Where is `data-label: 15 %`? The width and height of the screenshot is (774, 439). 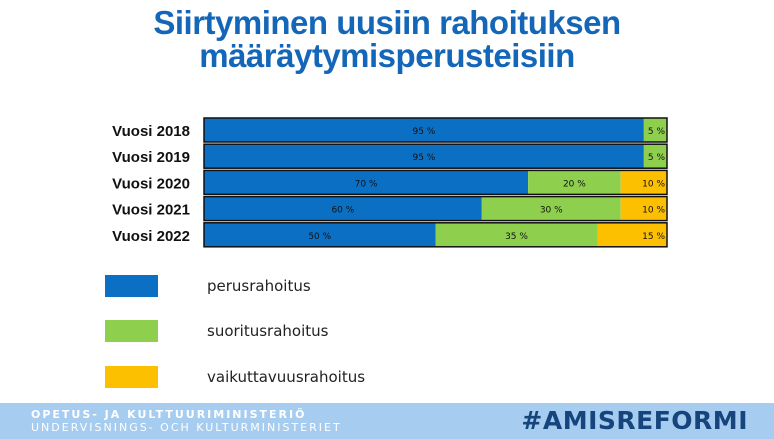
data-label: 15 % is located at coordinates (653, 237).